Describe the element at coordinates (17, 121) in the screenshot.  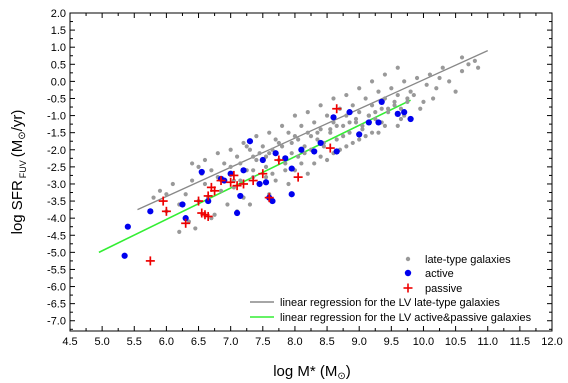
I see `y-axis-title-units-close: /yr)` at that location.